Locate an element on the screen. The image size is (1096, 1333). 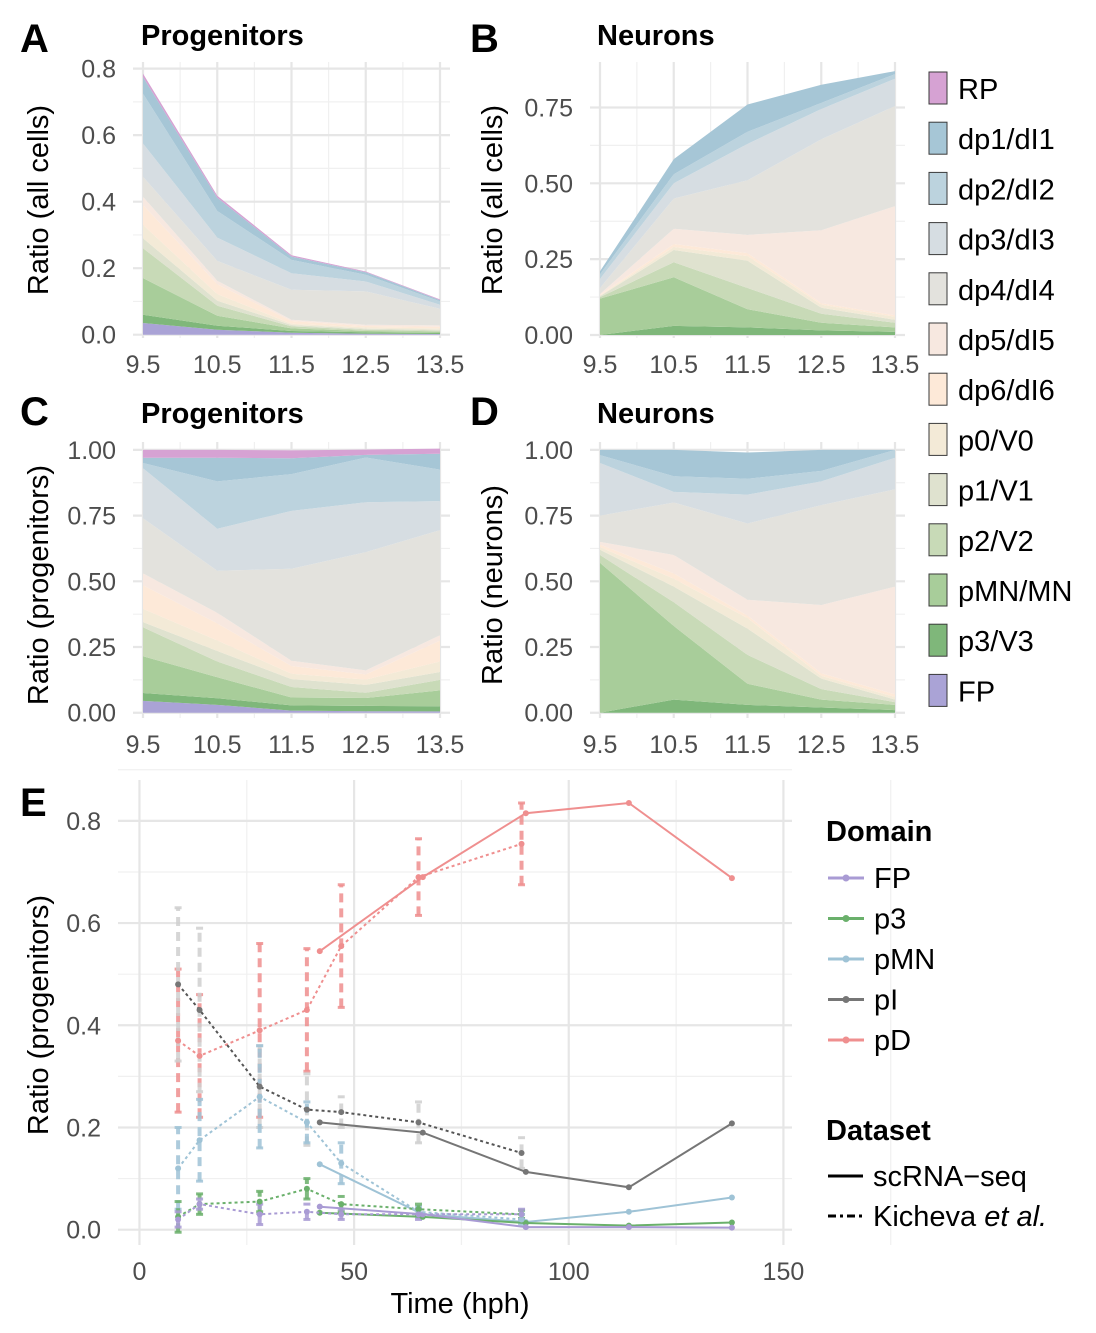
legend-swatch-rp is located at coordinates (938, 88).